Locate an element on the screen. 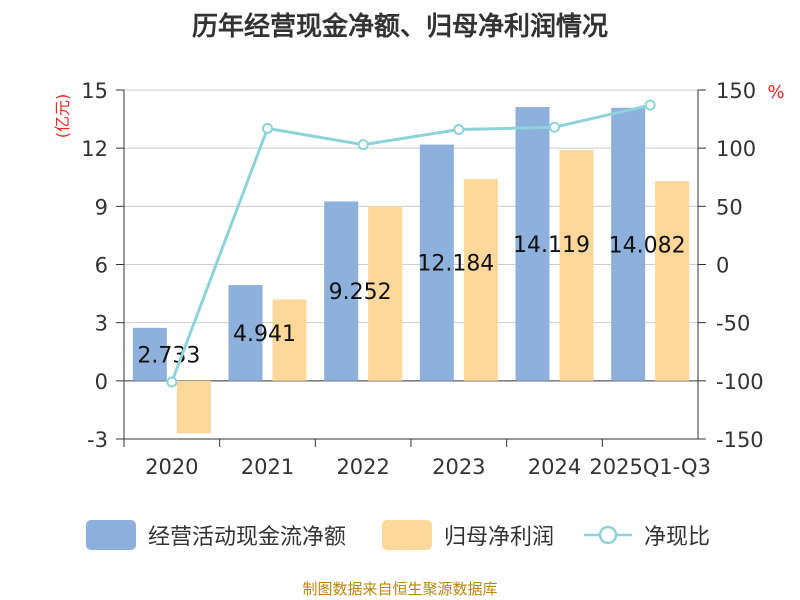  left-axis-tick-label: -3 is located at coordinates (97, 440).